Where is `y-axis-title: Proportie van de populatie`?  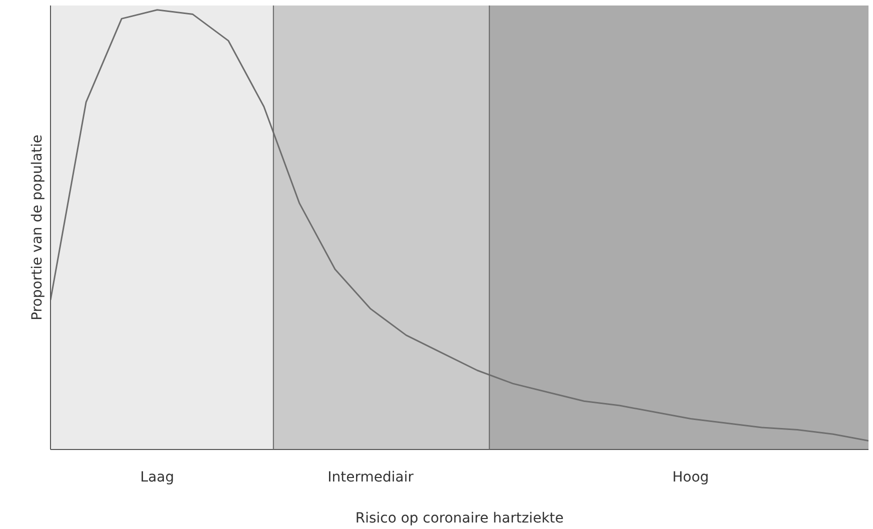 y-axis-title: Proportie van de populatie is located at coordinates (38, 227).